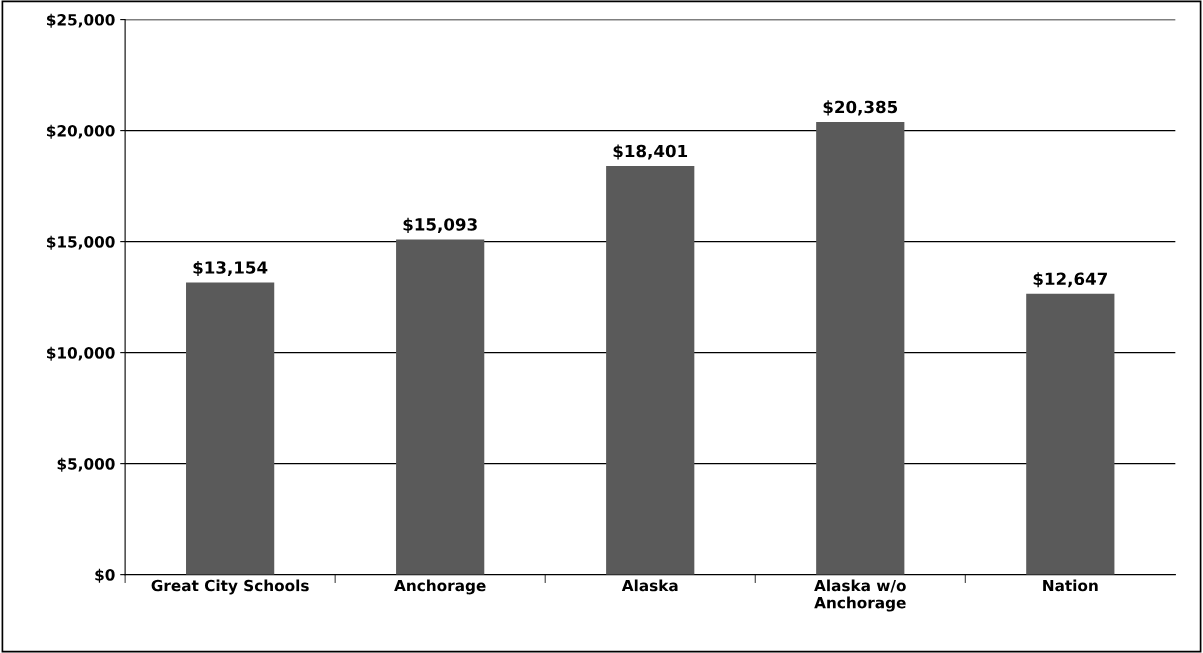  I want to click on data-label: $15,093, so click(440, 225).